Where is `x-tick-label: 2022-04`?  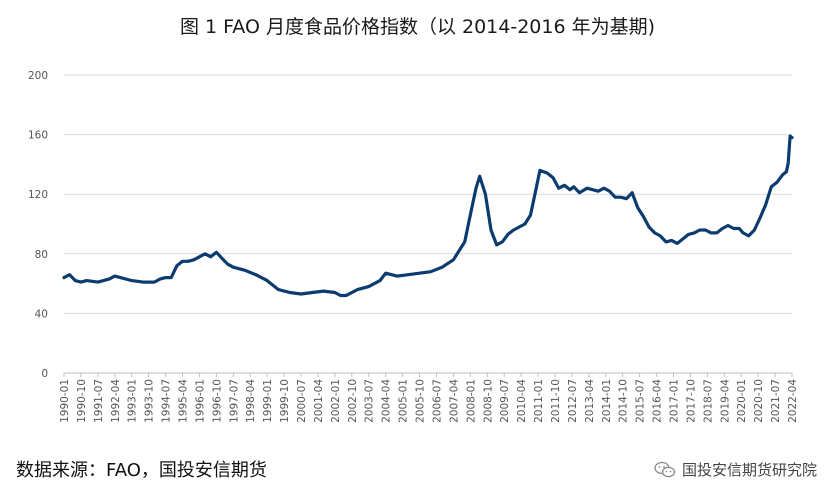 x-tick-label: 2022-04 is located at coordinates (793, 401).